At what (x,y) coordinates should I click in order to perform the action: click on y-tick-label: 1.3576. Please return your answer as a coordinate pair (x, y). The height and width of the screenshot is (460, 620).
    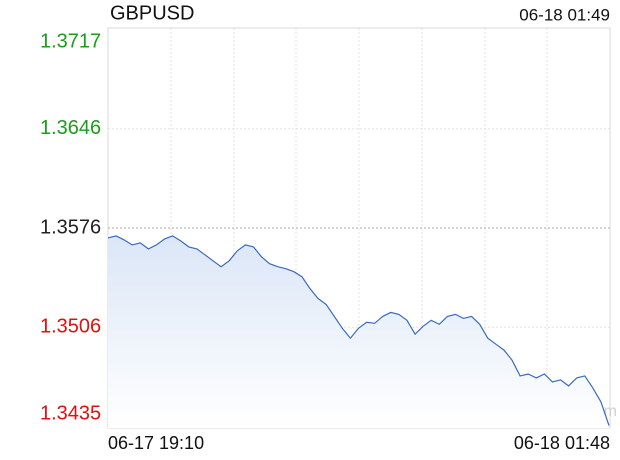
    Looking at the image, I should click on (70, 227).